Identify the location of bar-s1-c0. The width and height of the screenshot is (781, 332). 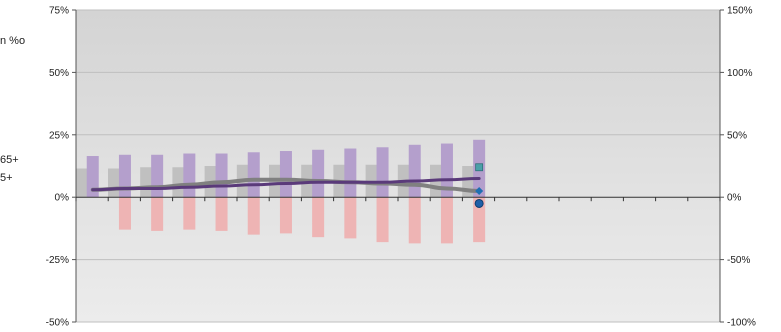
(92, 177).